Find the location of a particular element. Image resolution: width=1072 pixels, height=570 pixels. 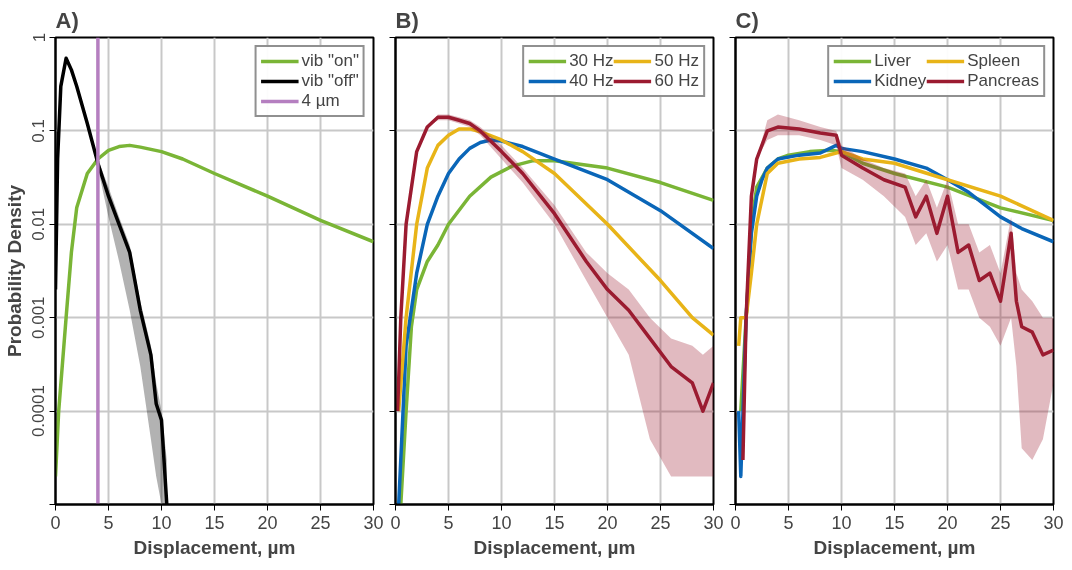

legend-label: vib "on" is located at coordinates (330, 61).